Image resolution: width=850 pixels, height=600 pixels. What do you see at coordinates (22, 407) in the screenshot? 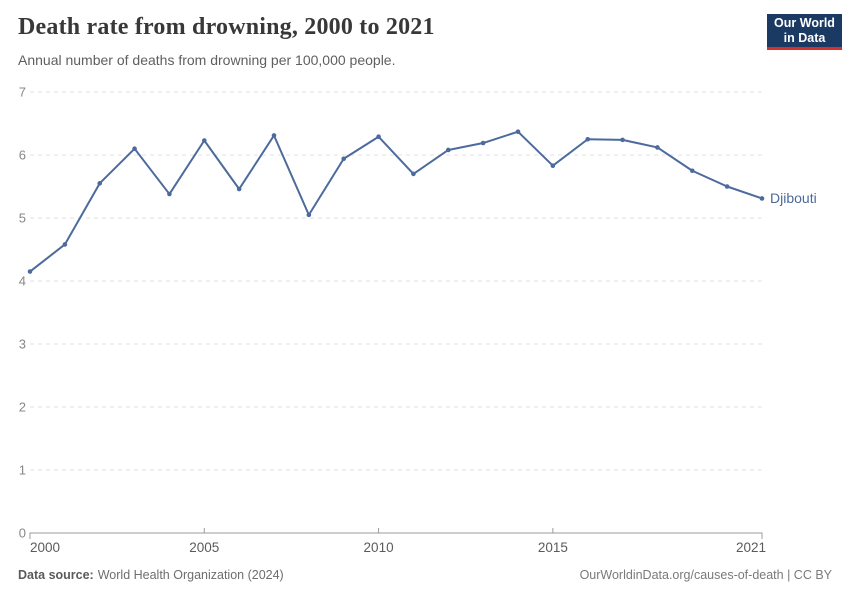
I see `y-axis-label-2: 2` at bounding box center [22, 407].